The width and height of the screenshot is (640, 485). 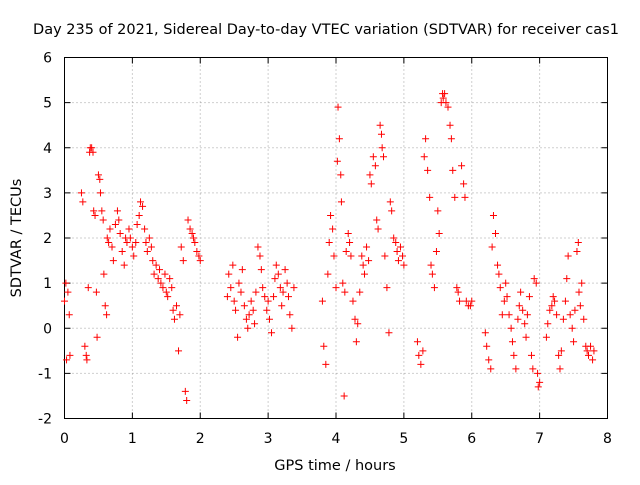 What do you see at coordinates (45, 239) in the screenshot?
I see `y-tick-labels: -2 -1 0 1 2 3 4 5 6` at bounding box center [45, 239].